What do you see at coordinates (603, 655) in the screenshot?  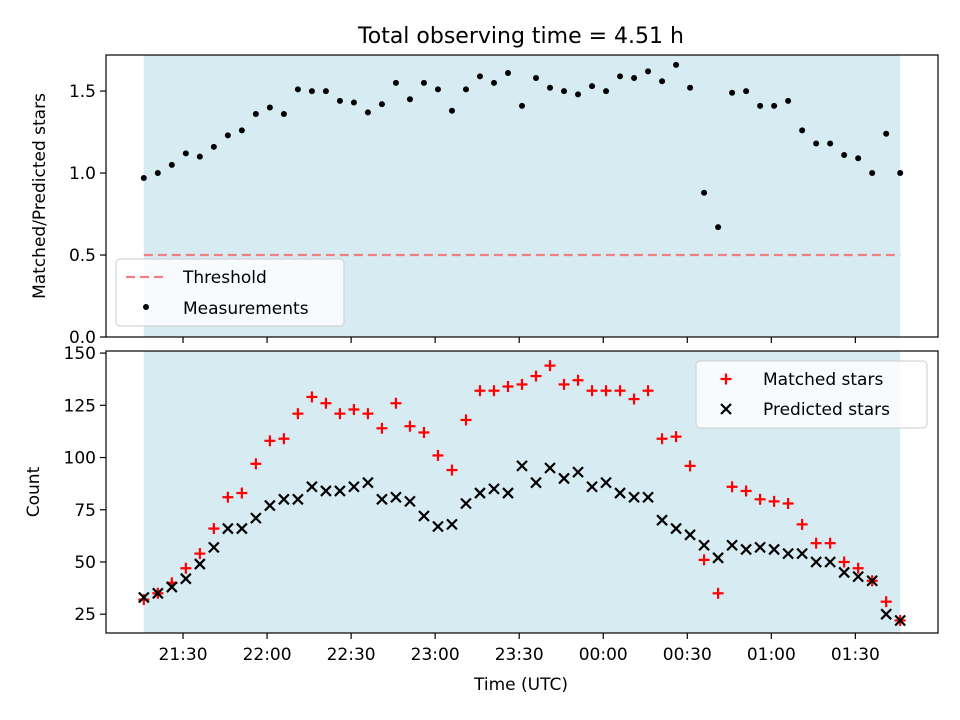 I see `x-tick-label: 00:00` at bounding box center [603, 655].